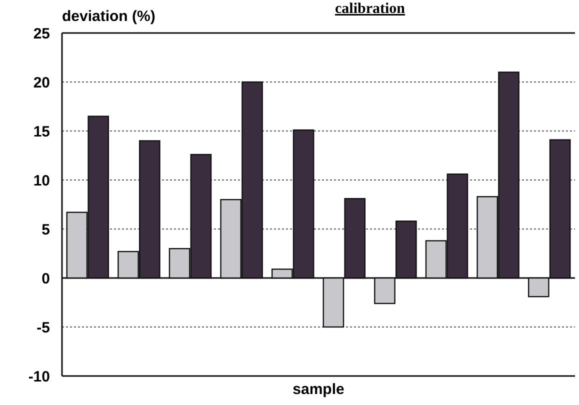  What do you see at coordinates (318, 389) in the screenshot?
I see `x-axis-title: sample` at bounding box center [318, 389].